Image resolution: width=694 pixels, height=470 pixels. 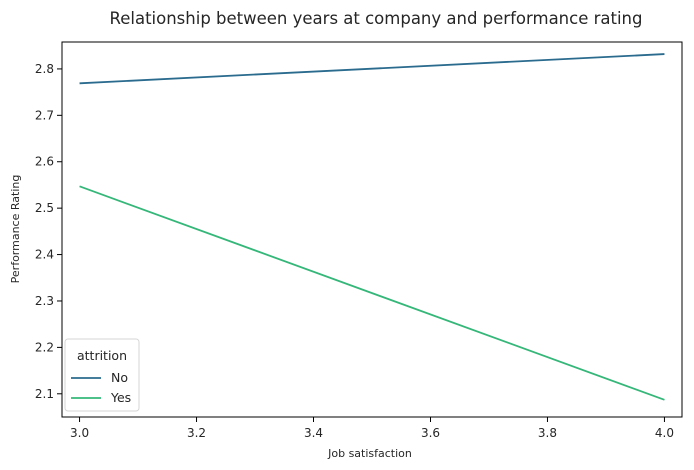 What do you see at coordinates (664, 433) in the screenshot?
I see `x-tick-label: 4.0` at bounding box center [664, 433].